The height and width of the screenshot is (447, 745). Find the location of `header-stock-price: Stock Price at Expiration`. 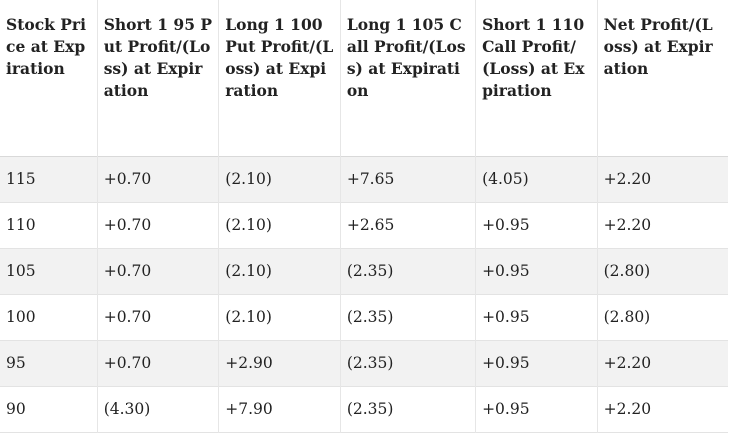

header-stock-price: Stock Price at Expiration is located at coordinates (46, 46).